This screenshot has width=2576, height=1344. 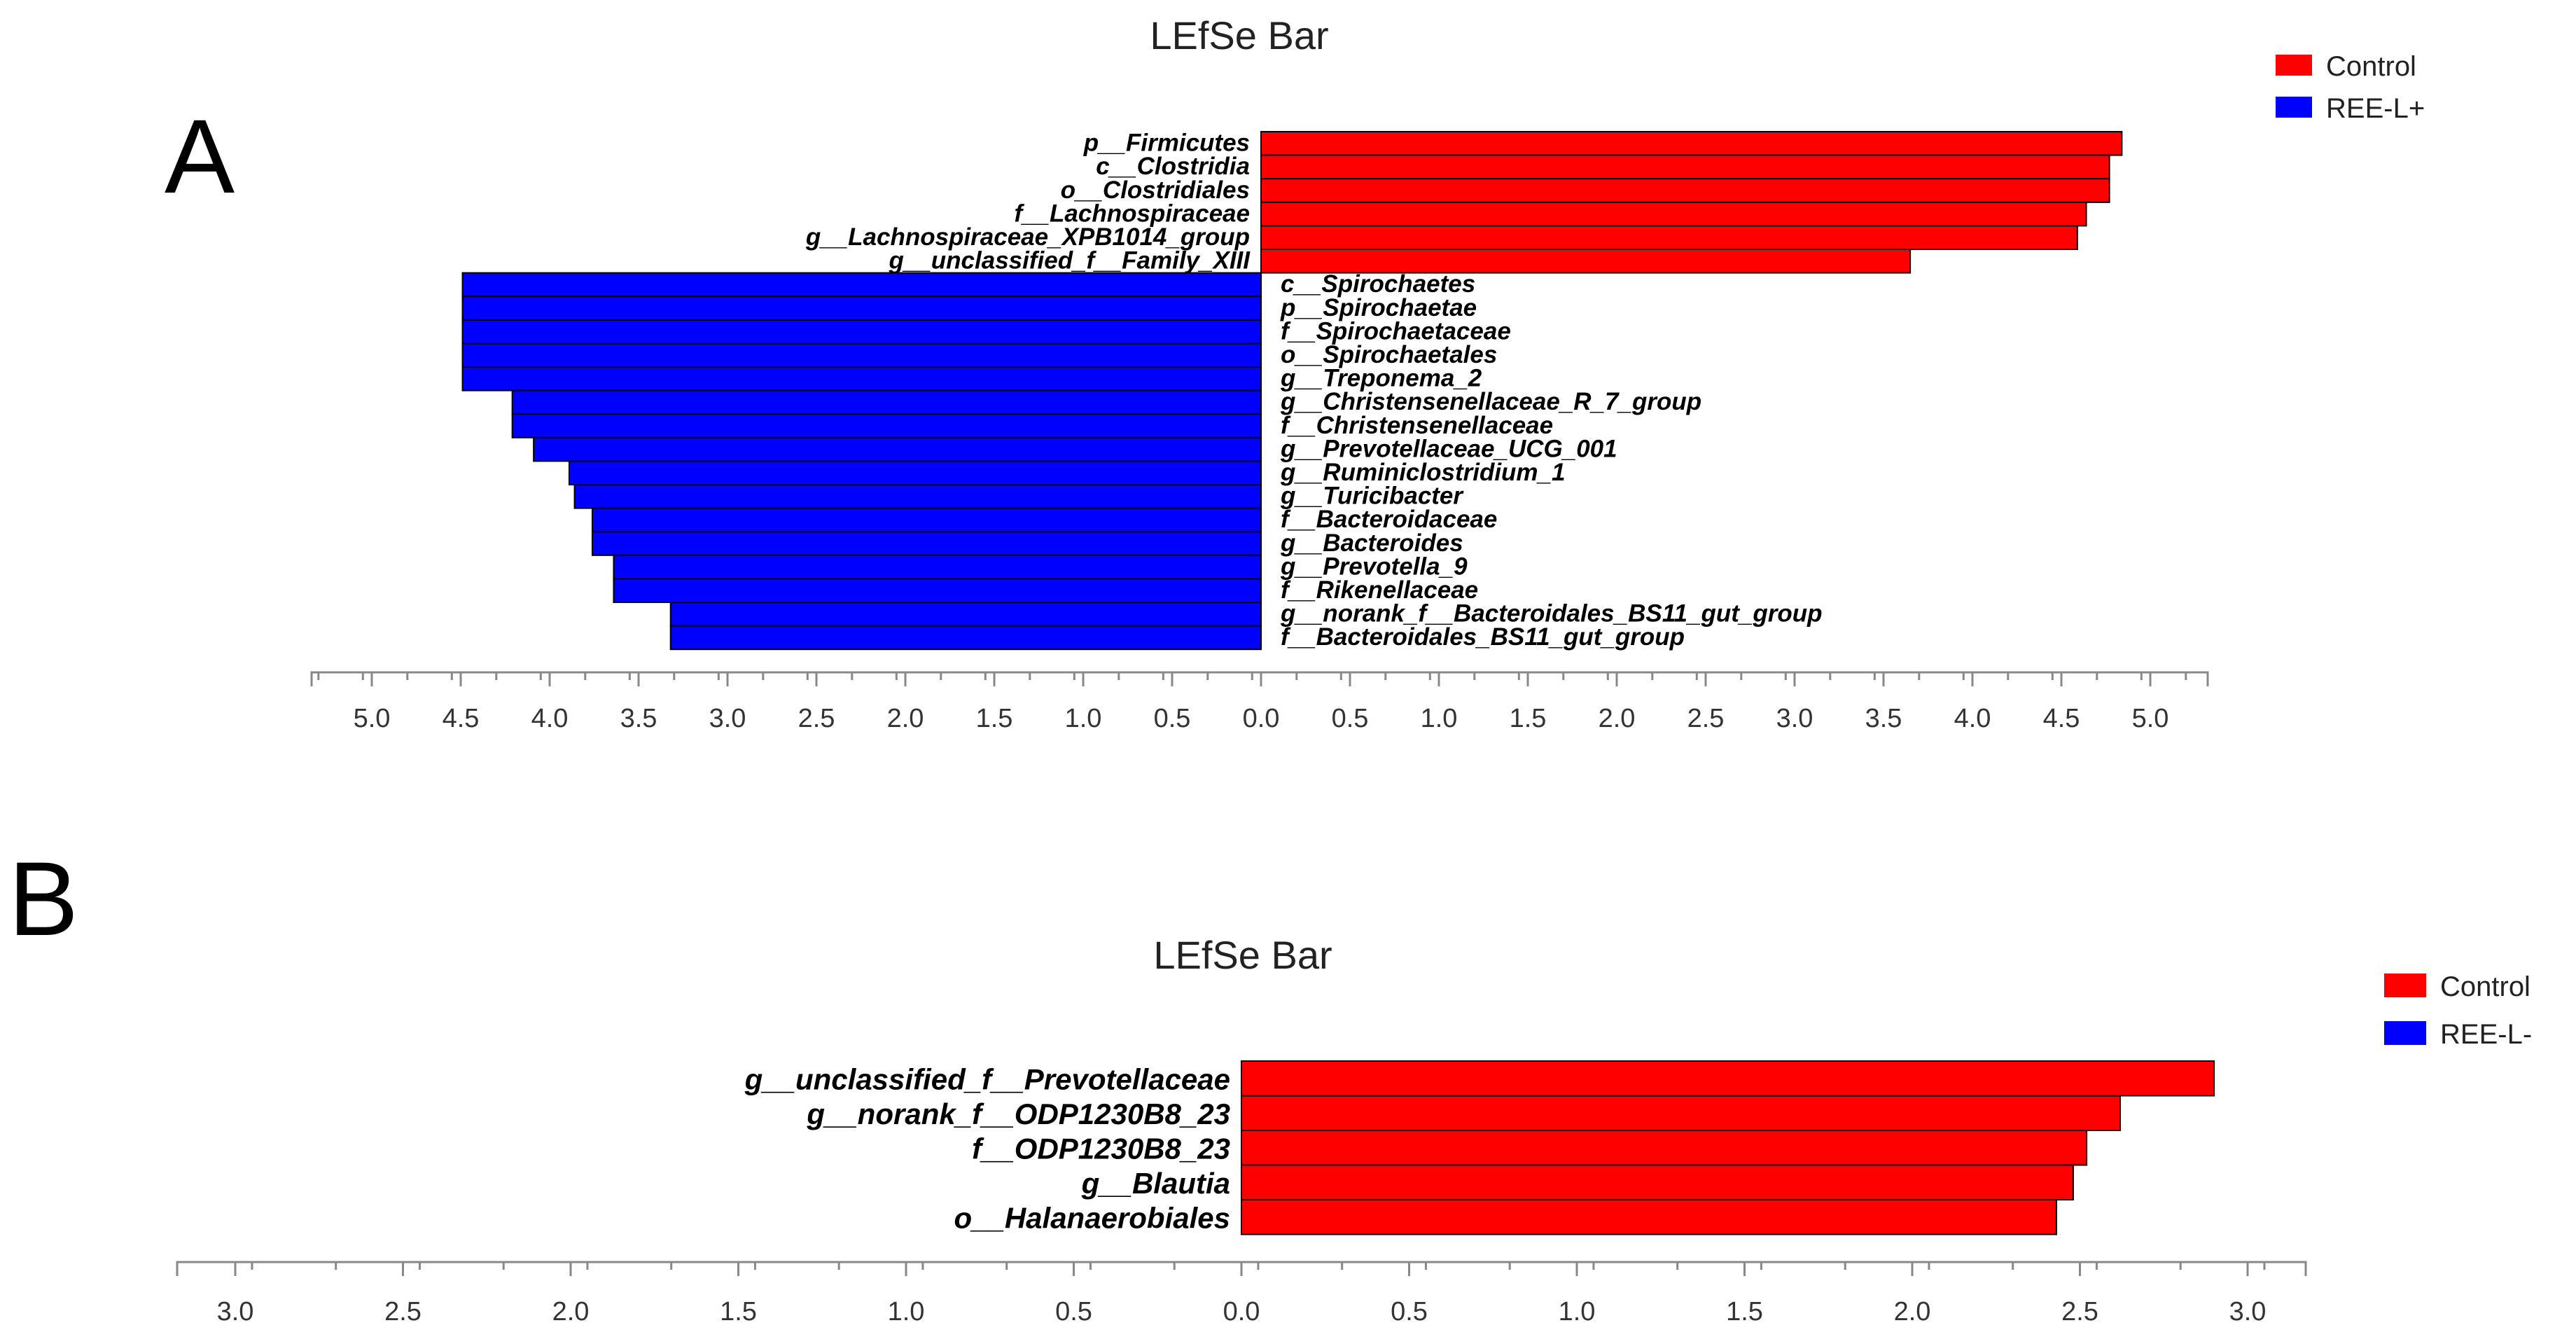 I want to click on bar-label: p__Firmicutes, so click(x=1166, y=143).